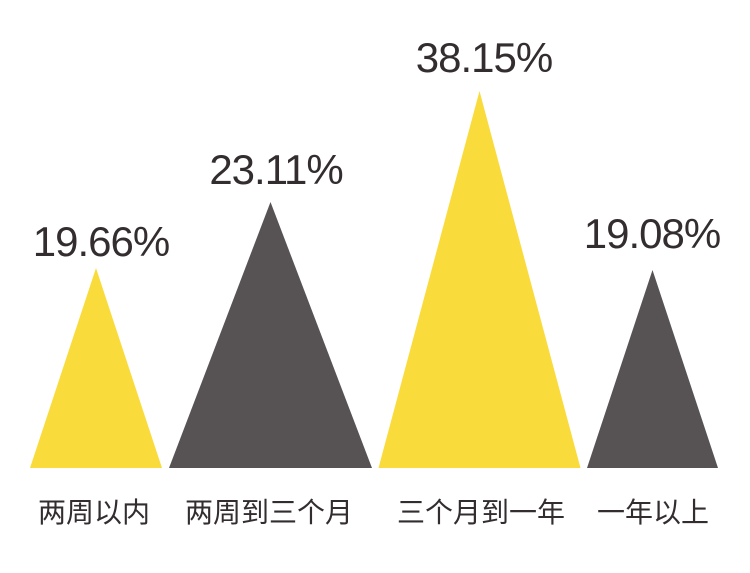  I want to click on value-label: 19.66%, so click(101, 241).